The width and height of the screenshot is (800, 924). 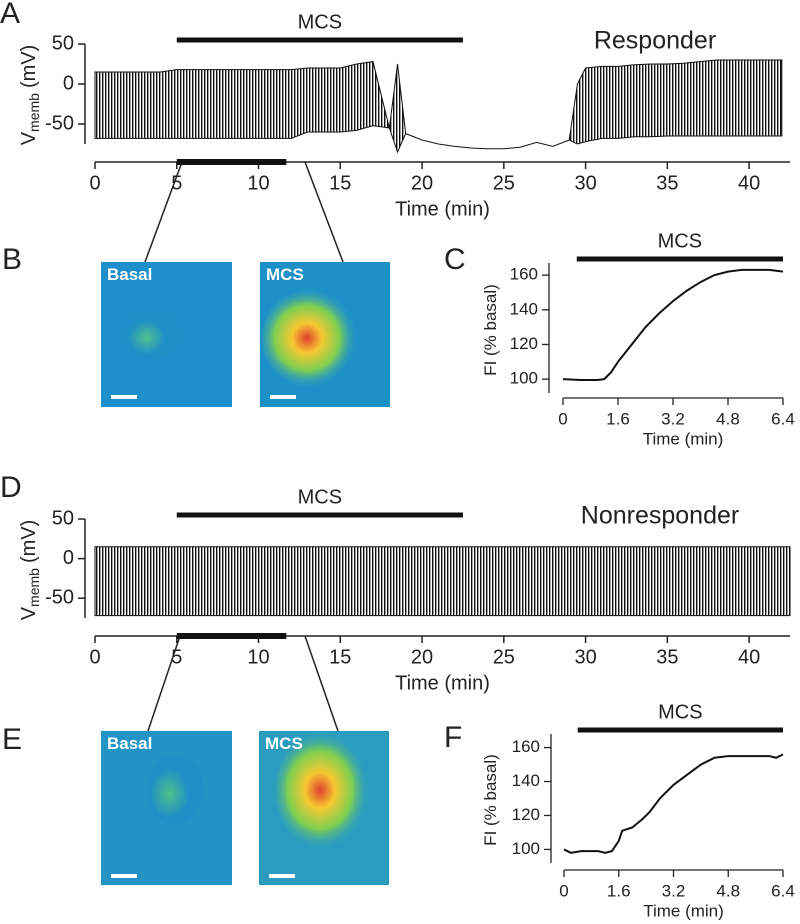 What do you see at coordinates (196, 284) in the screenshot?
I see `image-panel-b: B Basal MCS` at bounding box center [196, 284].